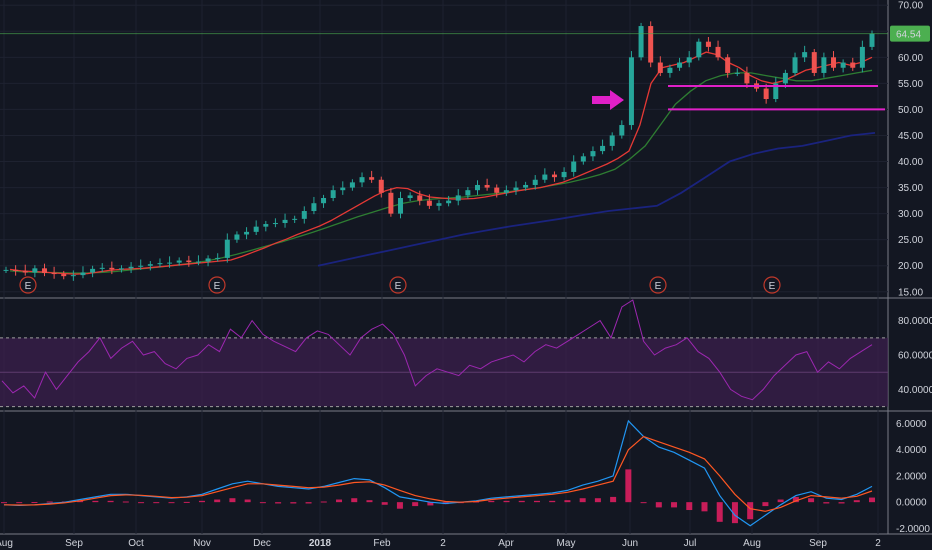 This screenshot has height=550, width=932. I want to click on last-price-label: 64.54, so click(908, 35).